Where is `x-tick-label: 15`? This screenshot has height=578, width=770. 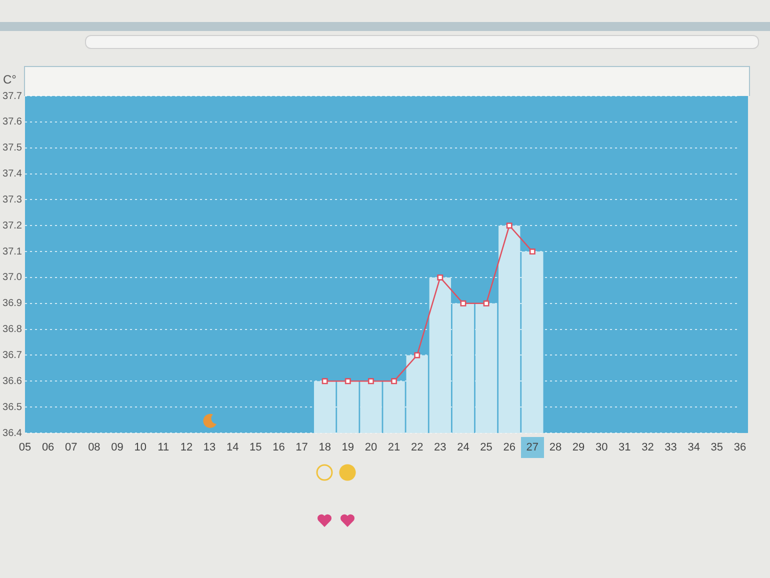 x-tick-label: 15 is located at coordinates (256, 448).